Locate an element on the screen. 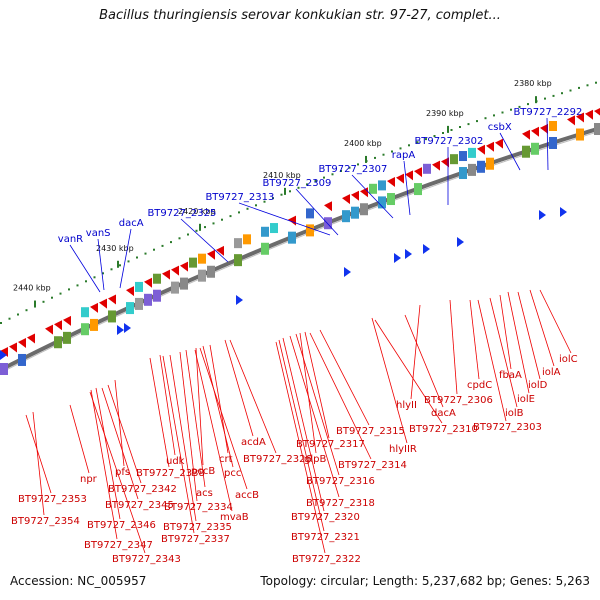 This screenshot has width=600, height=600. gene-label: BT9727_2303 is located at coordinates (507, 427).